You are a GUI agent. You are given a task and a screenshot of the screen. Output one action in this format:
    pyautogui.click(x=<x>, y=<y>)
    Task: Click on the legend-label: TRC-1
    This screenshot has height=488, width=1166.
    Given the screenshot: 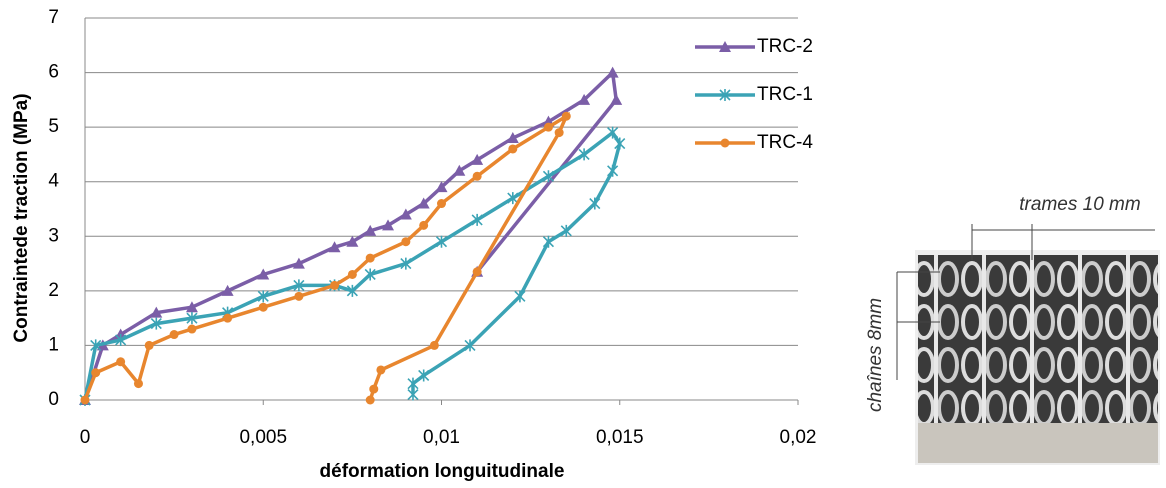 What is the action you would take?
    pyautogui.click(x=785, y=94)
    